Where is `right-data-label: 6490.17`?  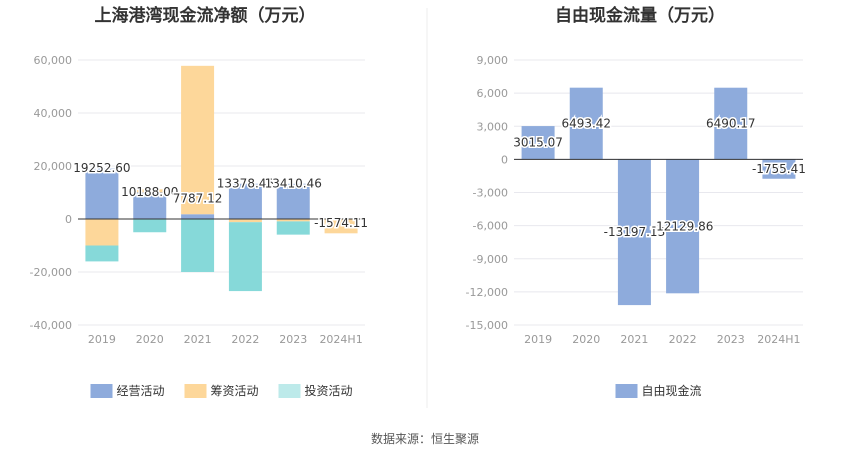 right-data-label: 6490.17 is located at coordinates (731, 124).